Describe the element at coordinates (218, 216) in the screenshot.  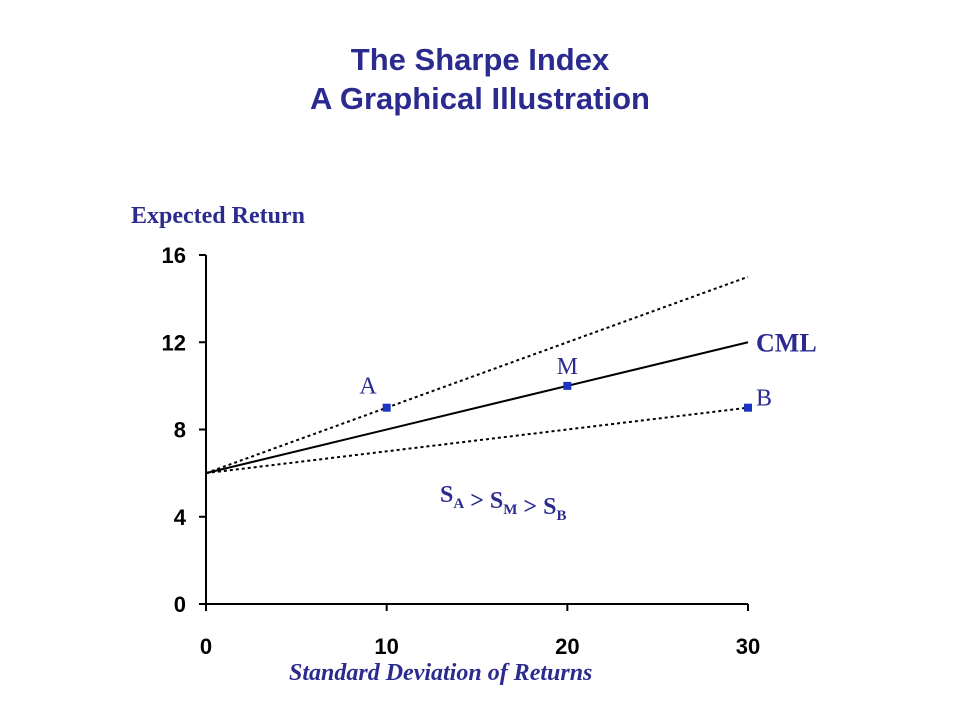
I see `y-axis-label: Expected Return` at that location.